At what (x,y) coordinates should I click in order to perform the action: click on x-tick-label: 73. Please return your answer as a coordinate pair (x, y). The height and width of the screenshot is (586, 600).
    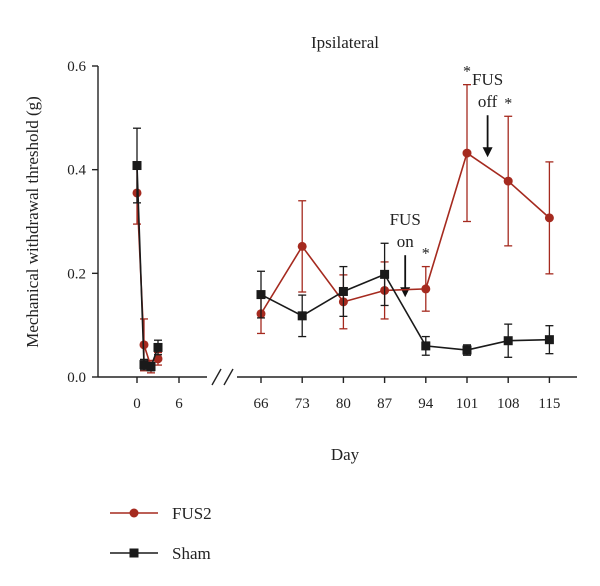
    Looking at the image, I should click on (302, 404).